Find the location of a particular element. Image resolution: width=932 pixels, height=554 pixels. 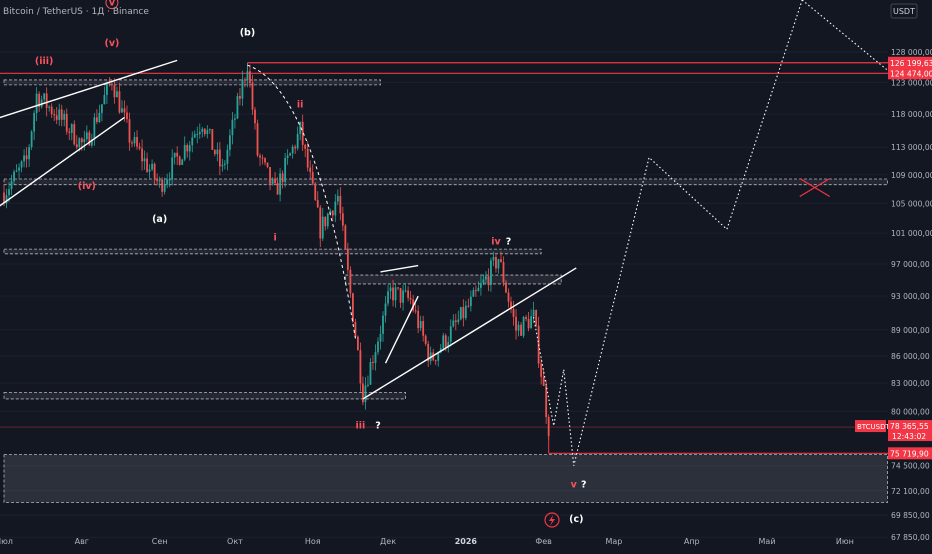

price-level-tag-label: 75 719,90 is located at coordinates (909, 453).